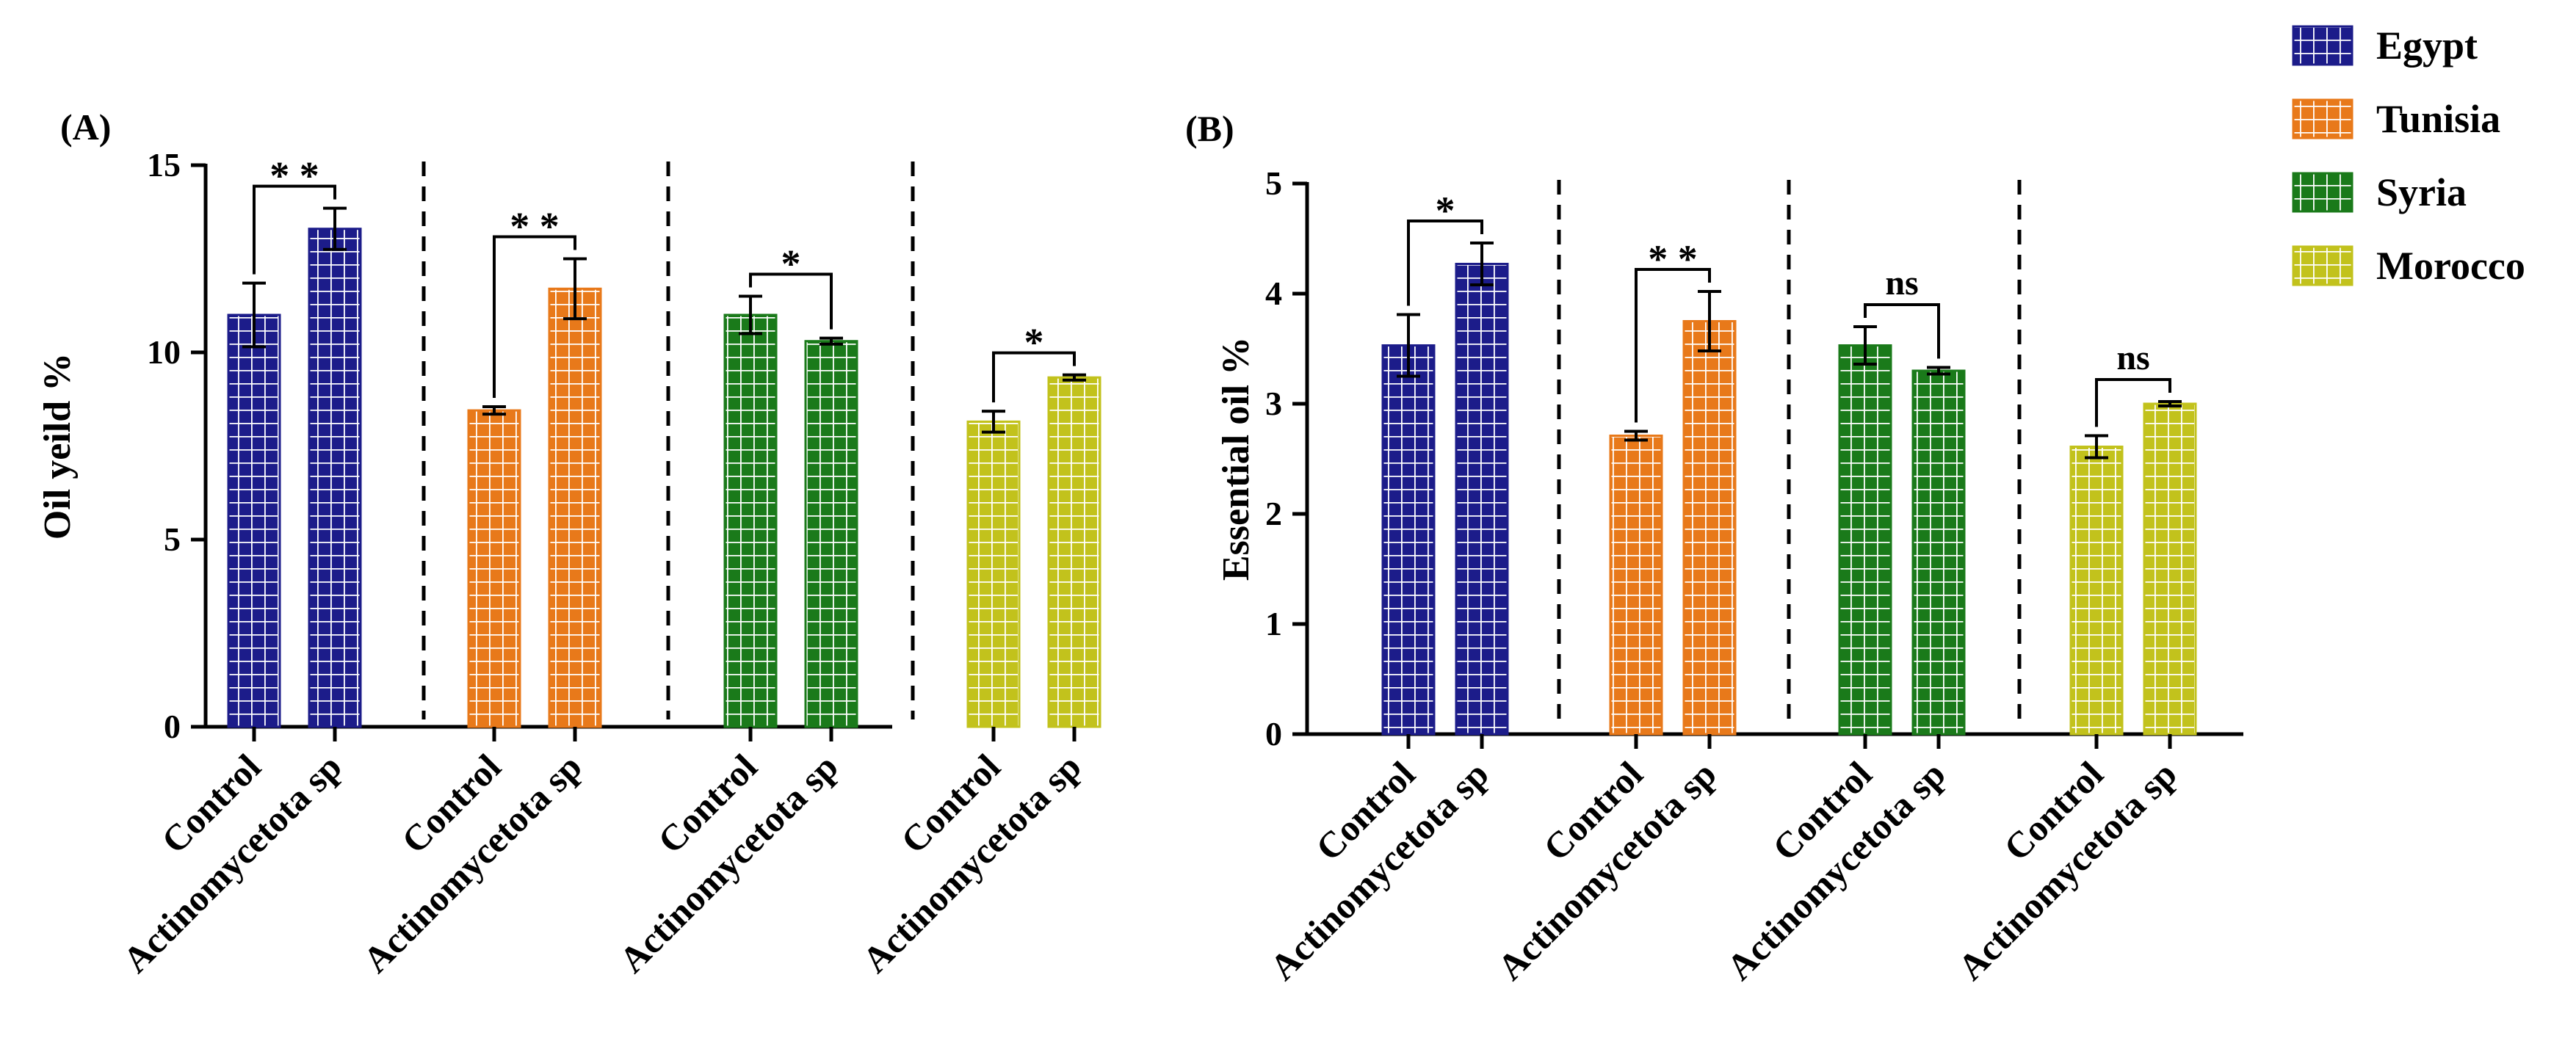 Image resolution: width=2576 pixels, height=1052 pixels. What do you see at coordinates (1273, 623) in the screenshot?
I see `y-tick-label: 1` at bounding box center [1273, 623].